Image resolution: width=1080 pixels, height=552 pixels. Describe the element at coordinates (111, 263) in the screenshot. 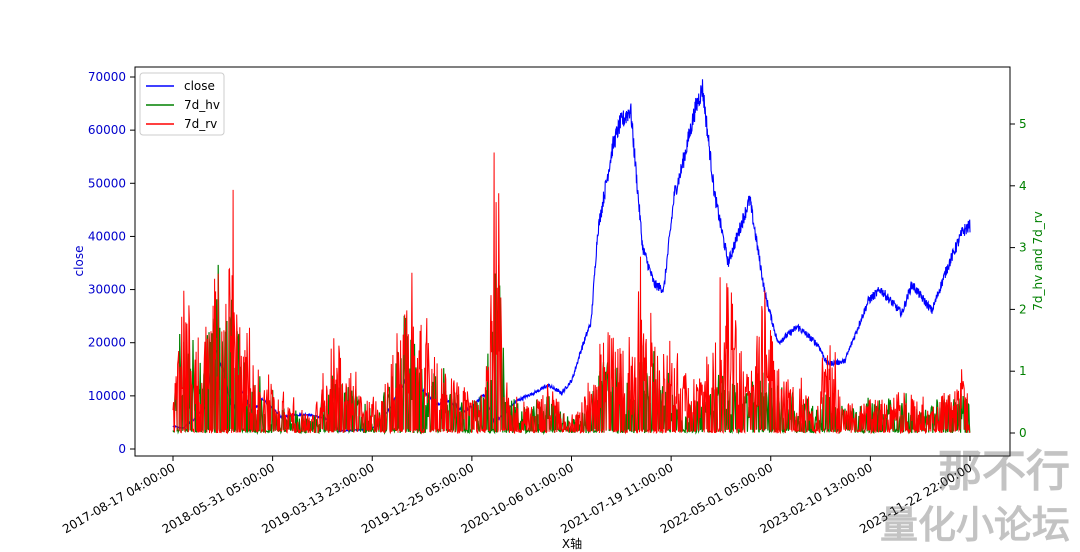

I see `left-axis: 0 10000 20000 30000 40000 50000 60000 70000` at that location.